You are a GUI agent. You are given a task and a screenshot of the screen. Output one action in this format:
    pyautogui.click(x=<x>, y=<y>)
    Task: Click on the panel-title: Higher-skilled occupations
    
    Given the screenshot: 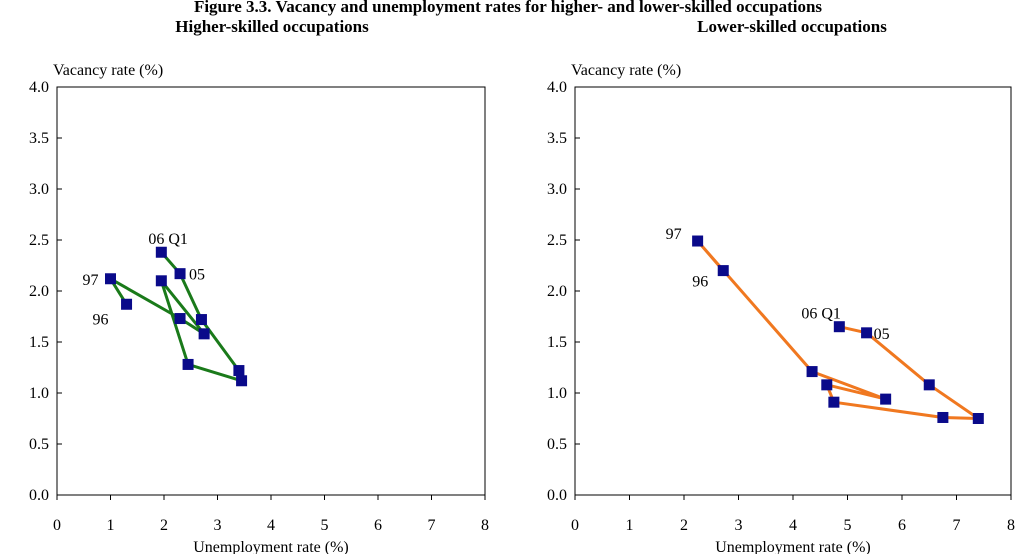 What is the action you would take?
    pyautogui.click(x=272, y=26)
    